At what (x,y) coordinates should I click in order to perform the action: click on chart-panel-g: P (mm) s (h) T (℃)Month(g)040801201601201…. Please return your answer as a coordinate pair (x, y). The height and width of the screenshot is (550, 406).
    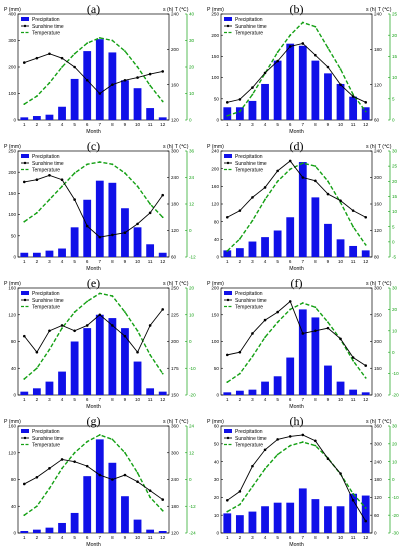
    Looking at the image, I should click on (100, 481).